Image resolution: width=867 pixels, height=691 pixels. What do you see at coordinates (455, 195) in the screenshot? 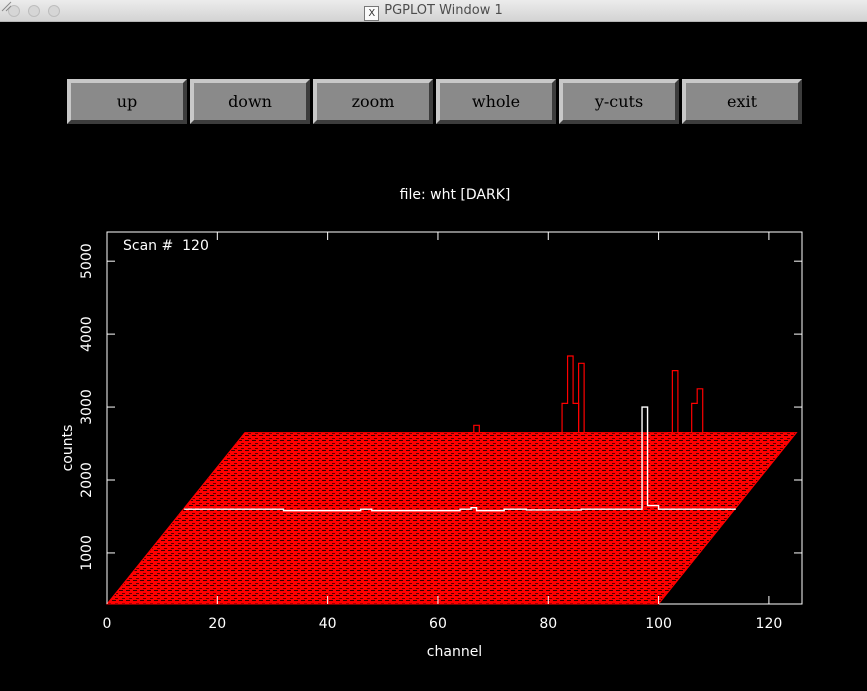
I see `file-label: file: wht [DARK]` at bounding box center [455, 195].